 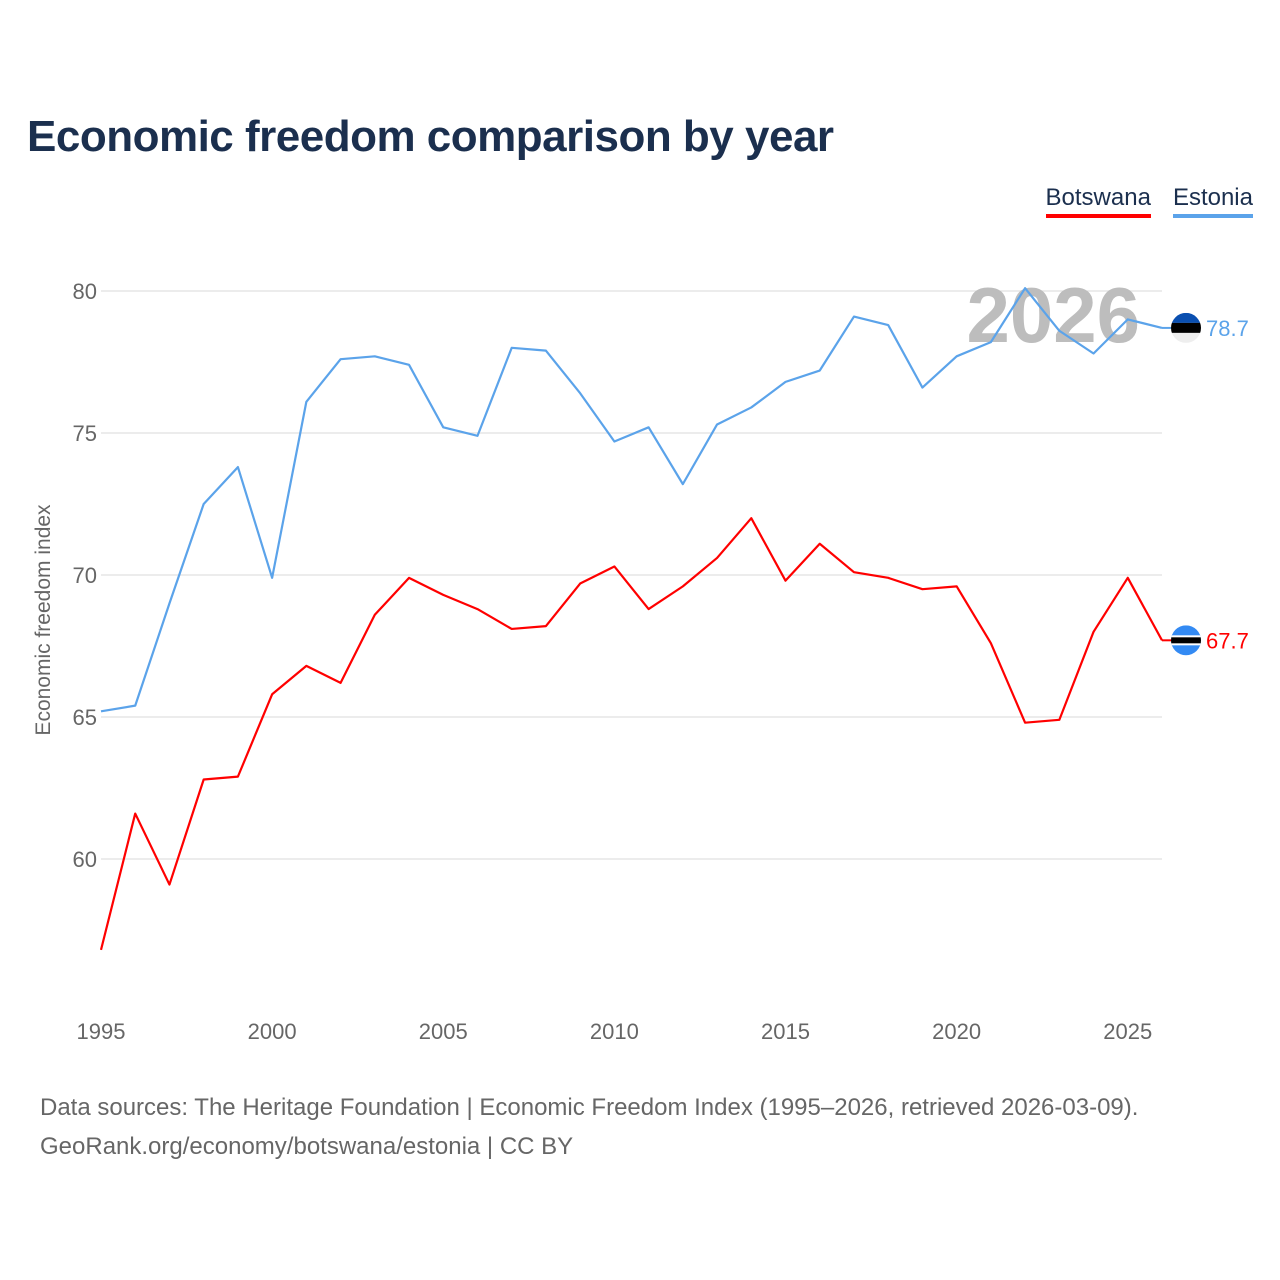 What do you see at coordinates (1227, 328) in the screenshot?
I see `end-value-label-estonia: 78.7` at bounding box center [1227, 328].